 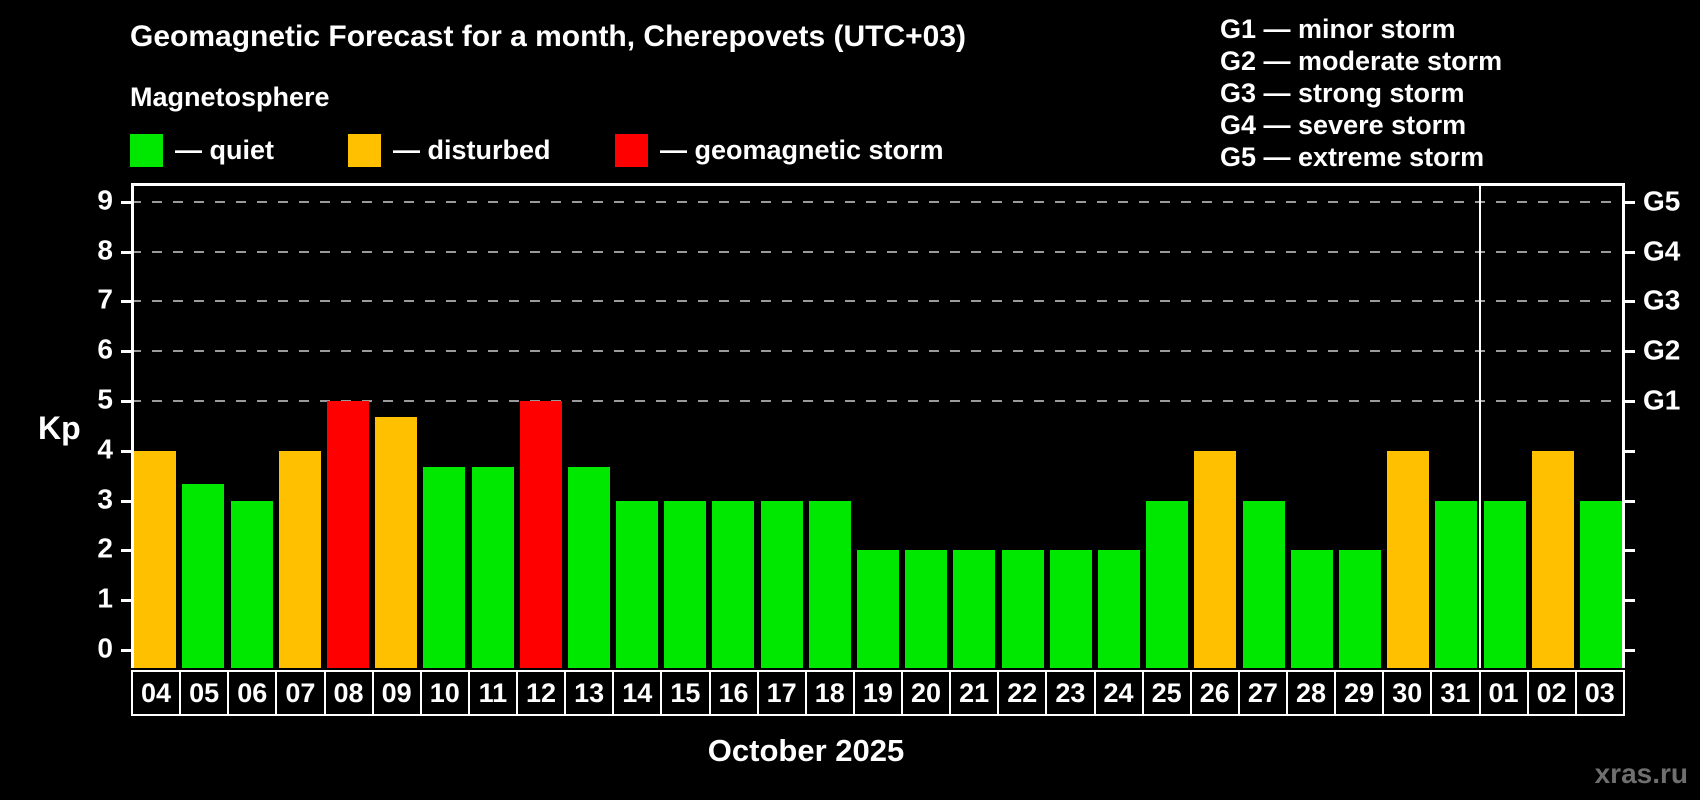 What do you see at coordinates (631, 150) in the screenshot?
I see `storm-swatch-icon` at bounding box center [631, 150].